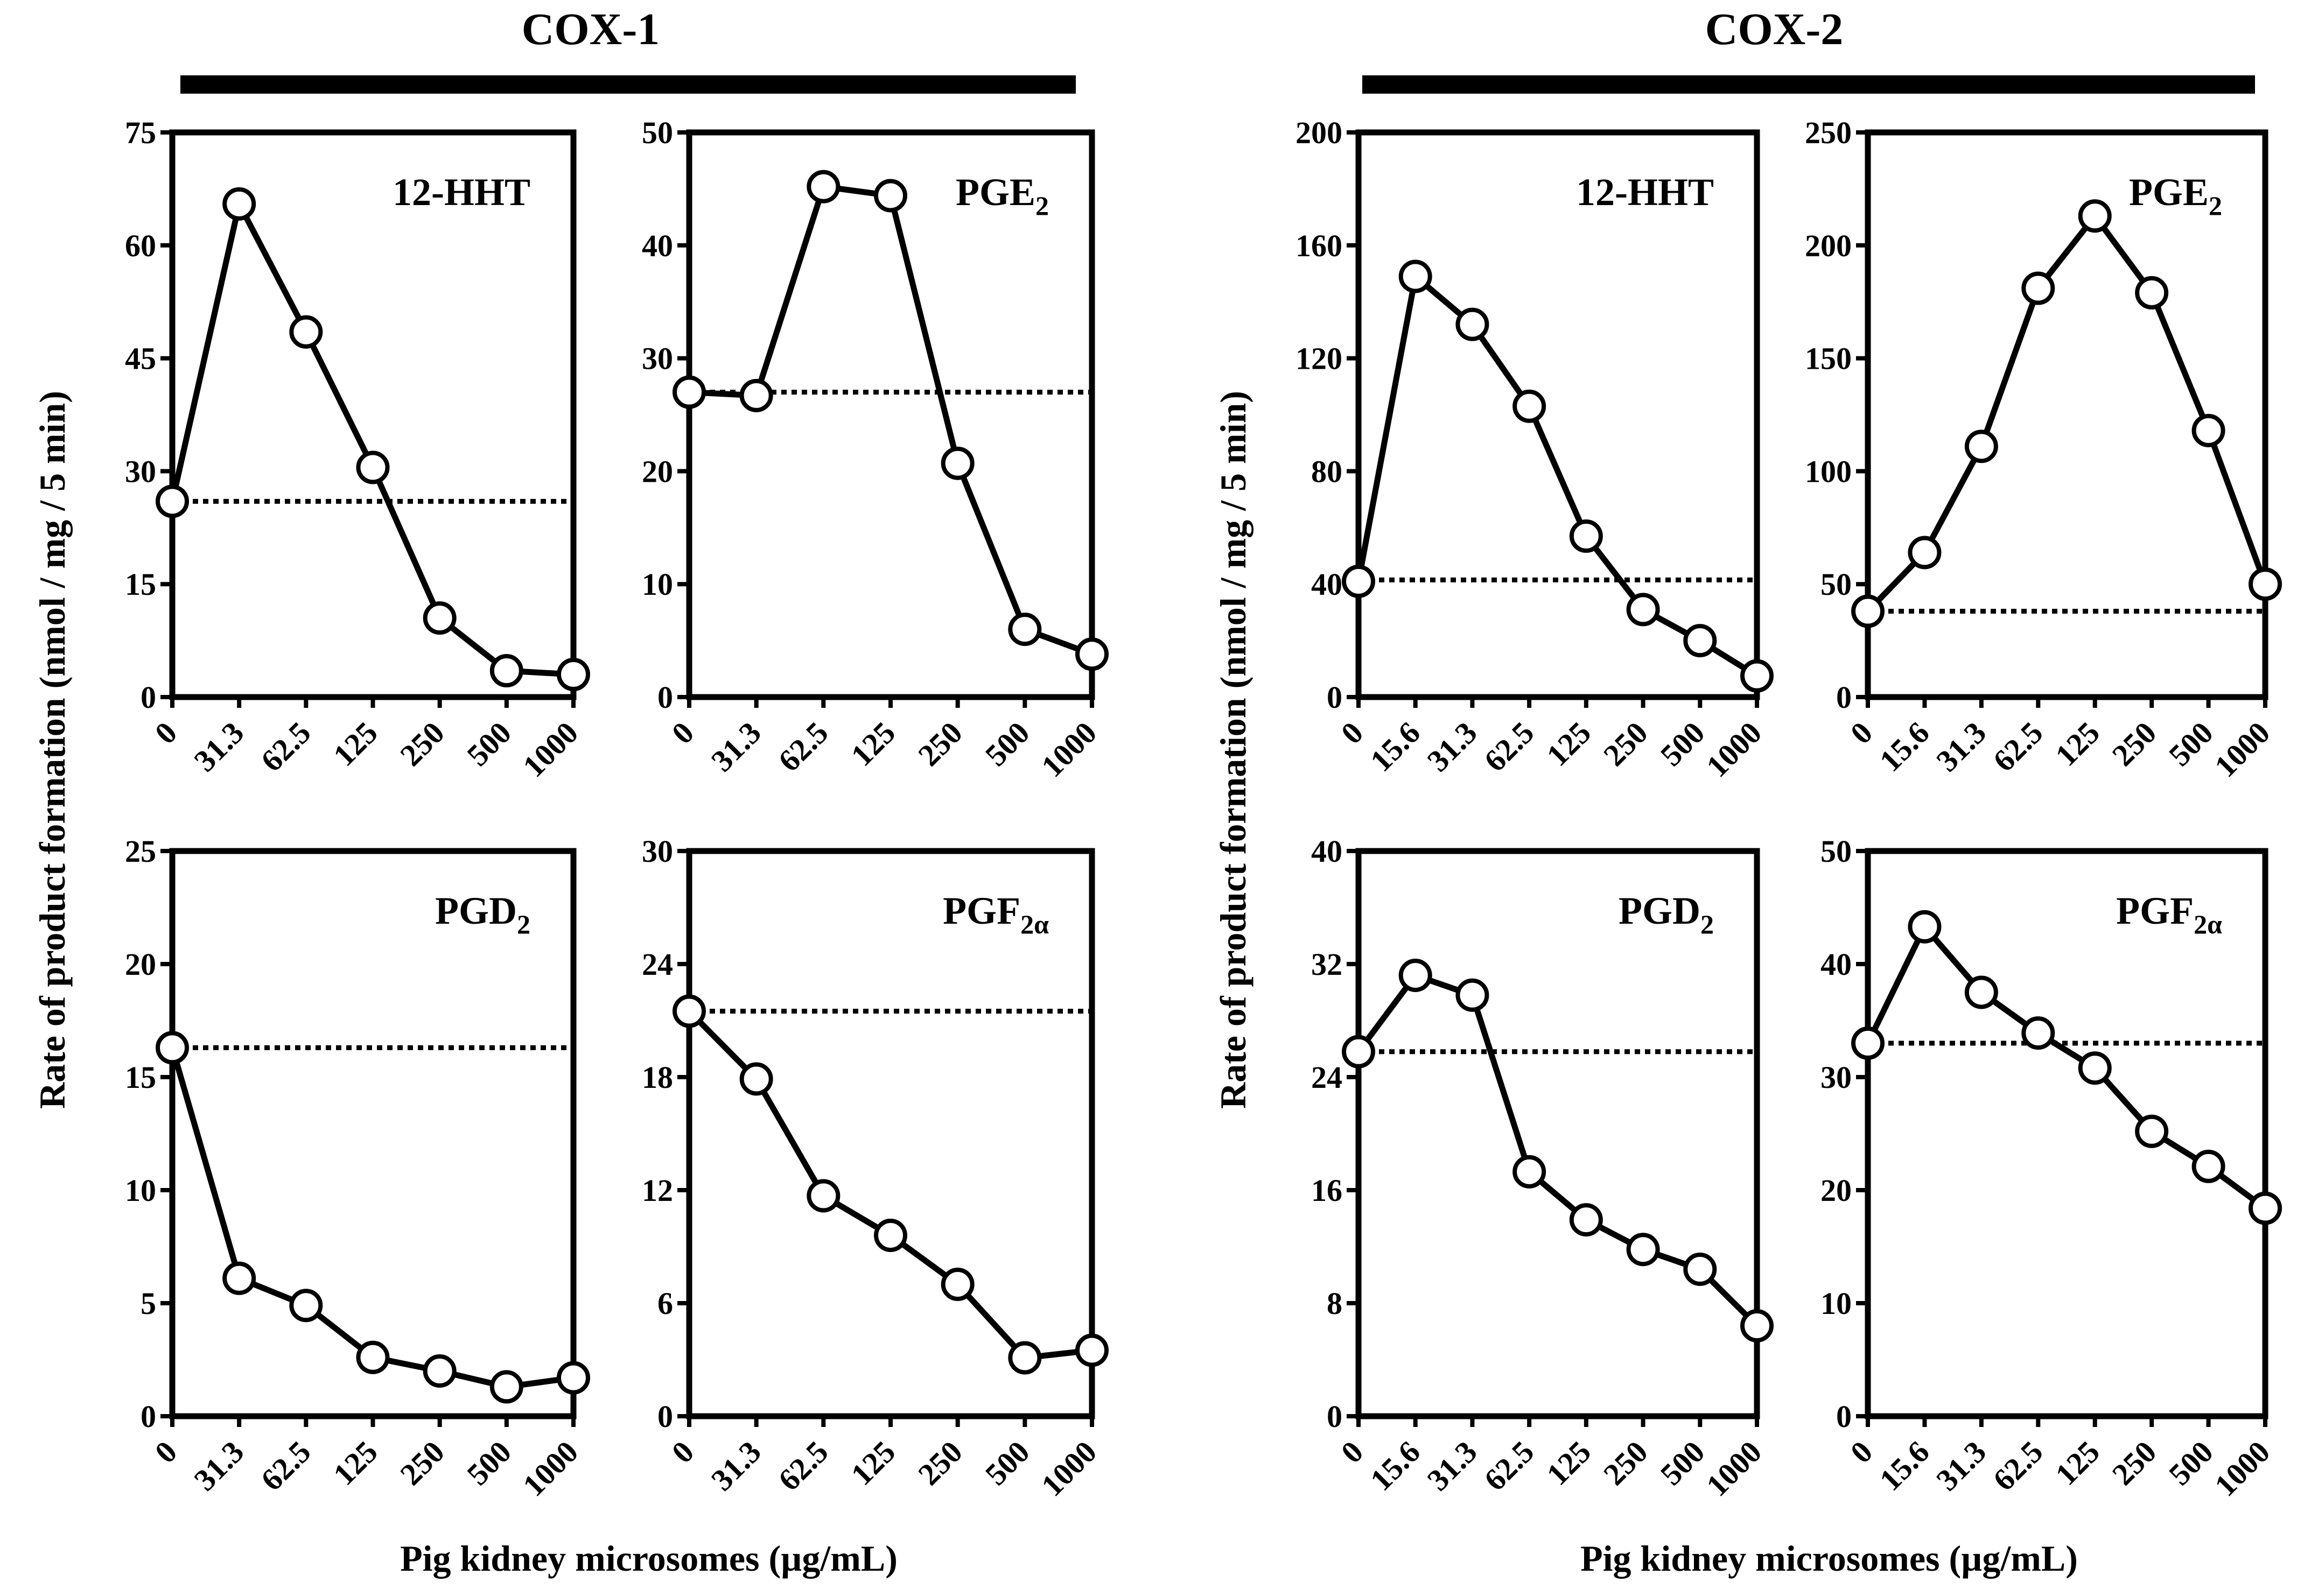 The image size is (2304, 1596). I want to click on y-tick-label: 6, so click(665, 1303).